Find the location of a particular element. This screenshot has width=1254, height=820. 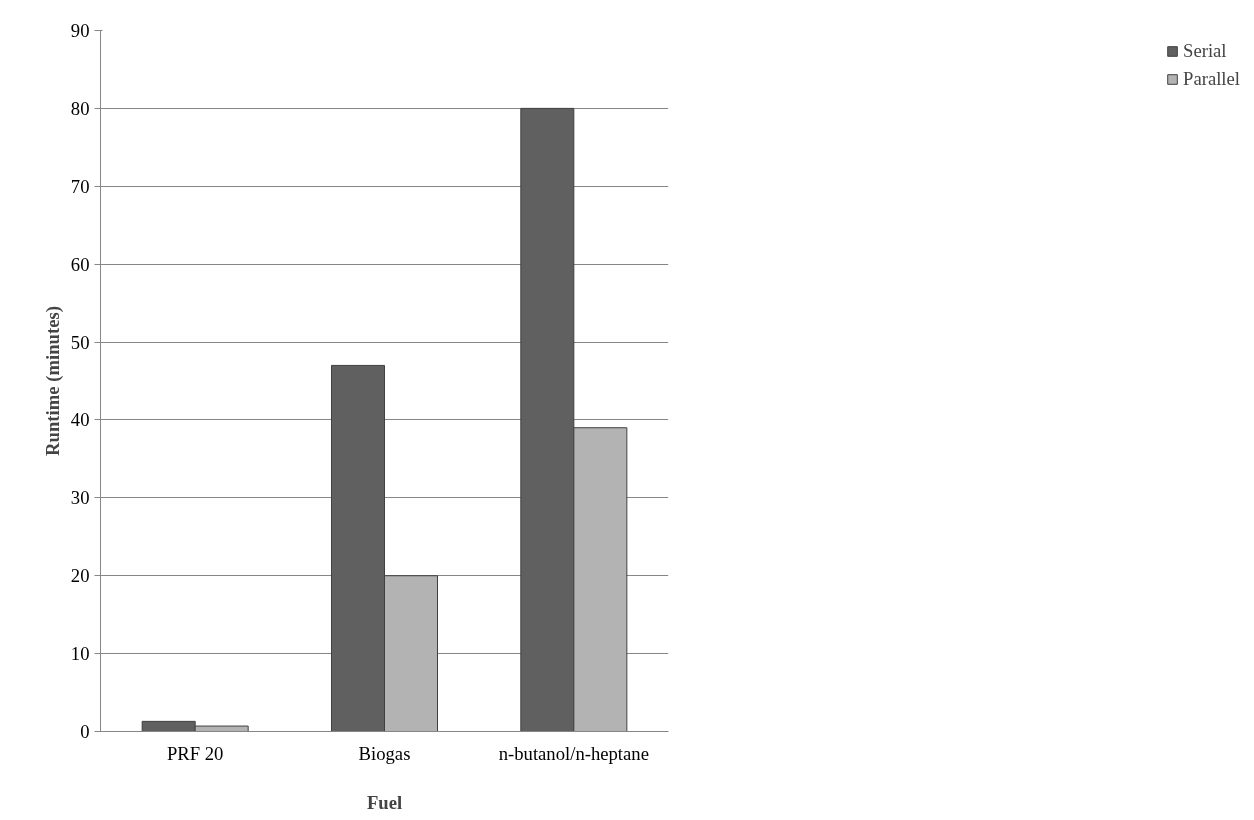

x-tick-label: PRF 20 is located at coordinates (195, 753).